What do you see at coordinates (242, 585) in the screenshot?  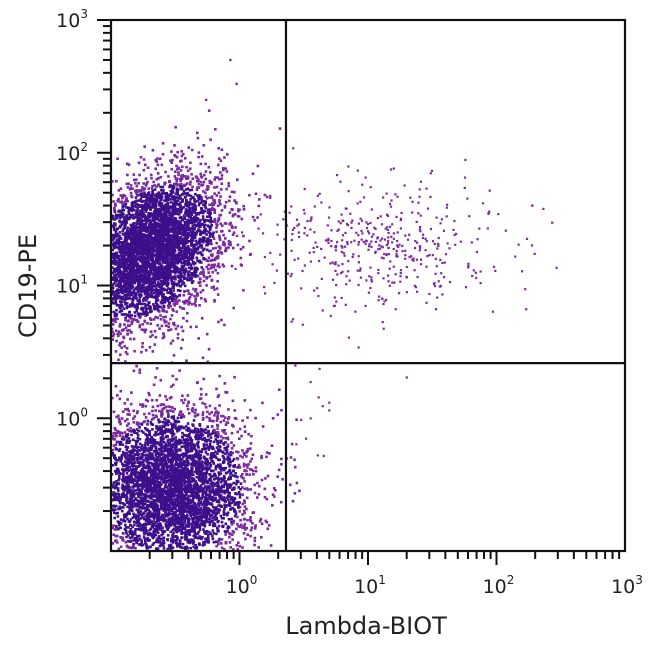 I see `x-tick-label: 10⁰` at bounding box center [242, 585].